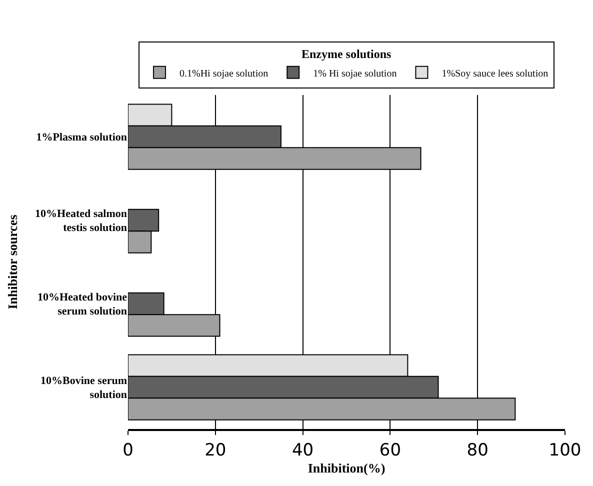 This screenshot has width=593, height=486. I want to click on legend-label: 0.1%Hi sojae solution, so click(224, 74).